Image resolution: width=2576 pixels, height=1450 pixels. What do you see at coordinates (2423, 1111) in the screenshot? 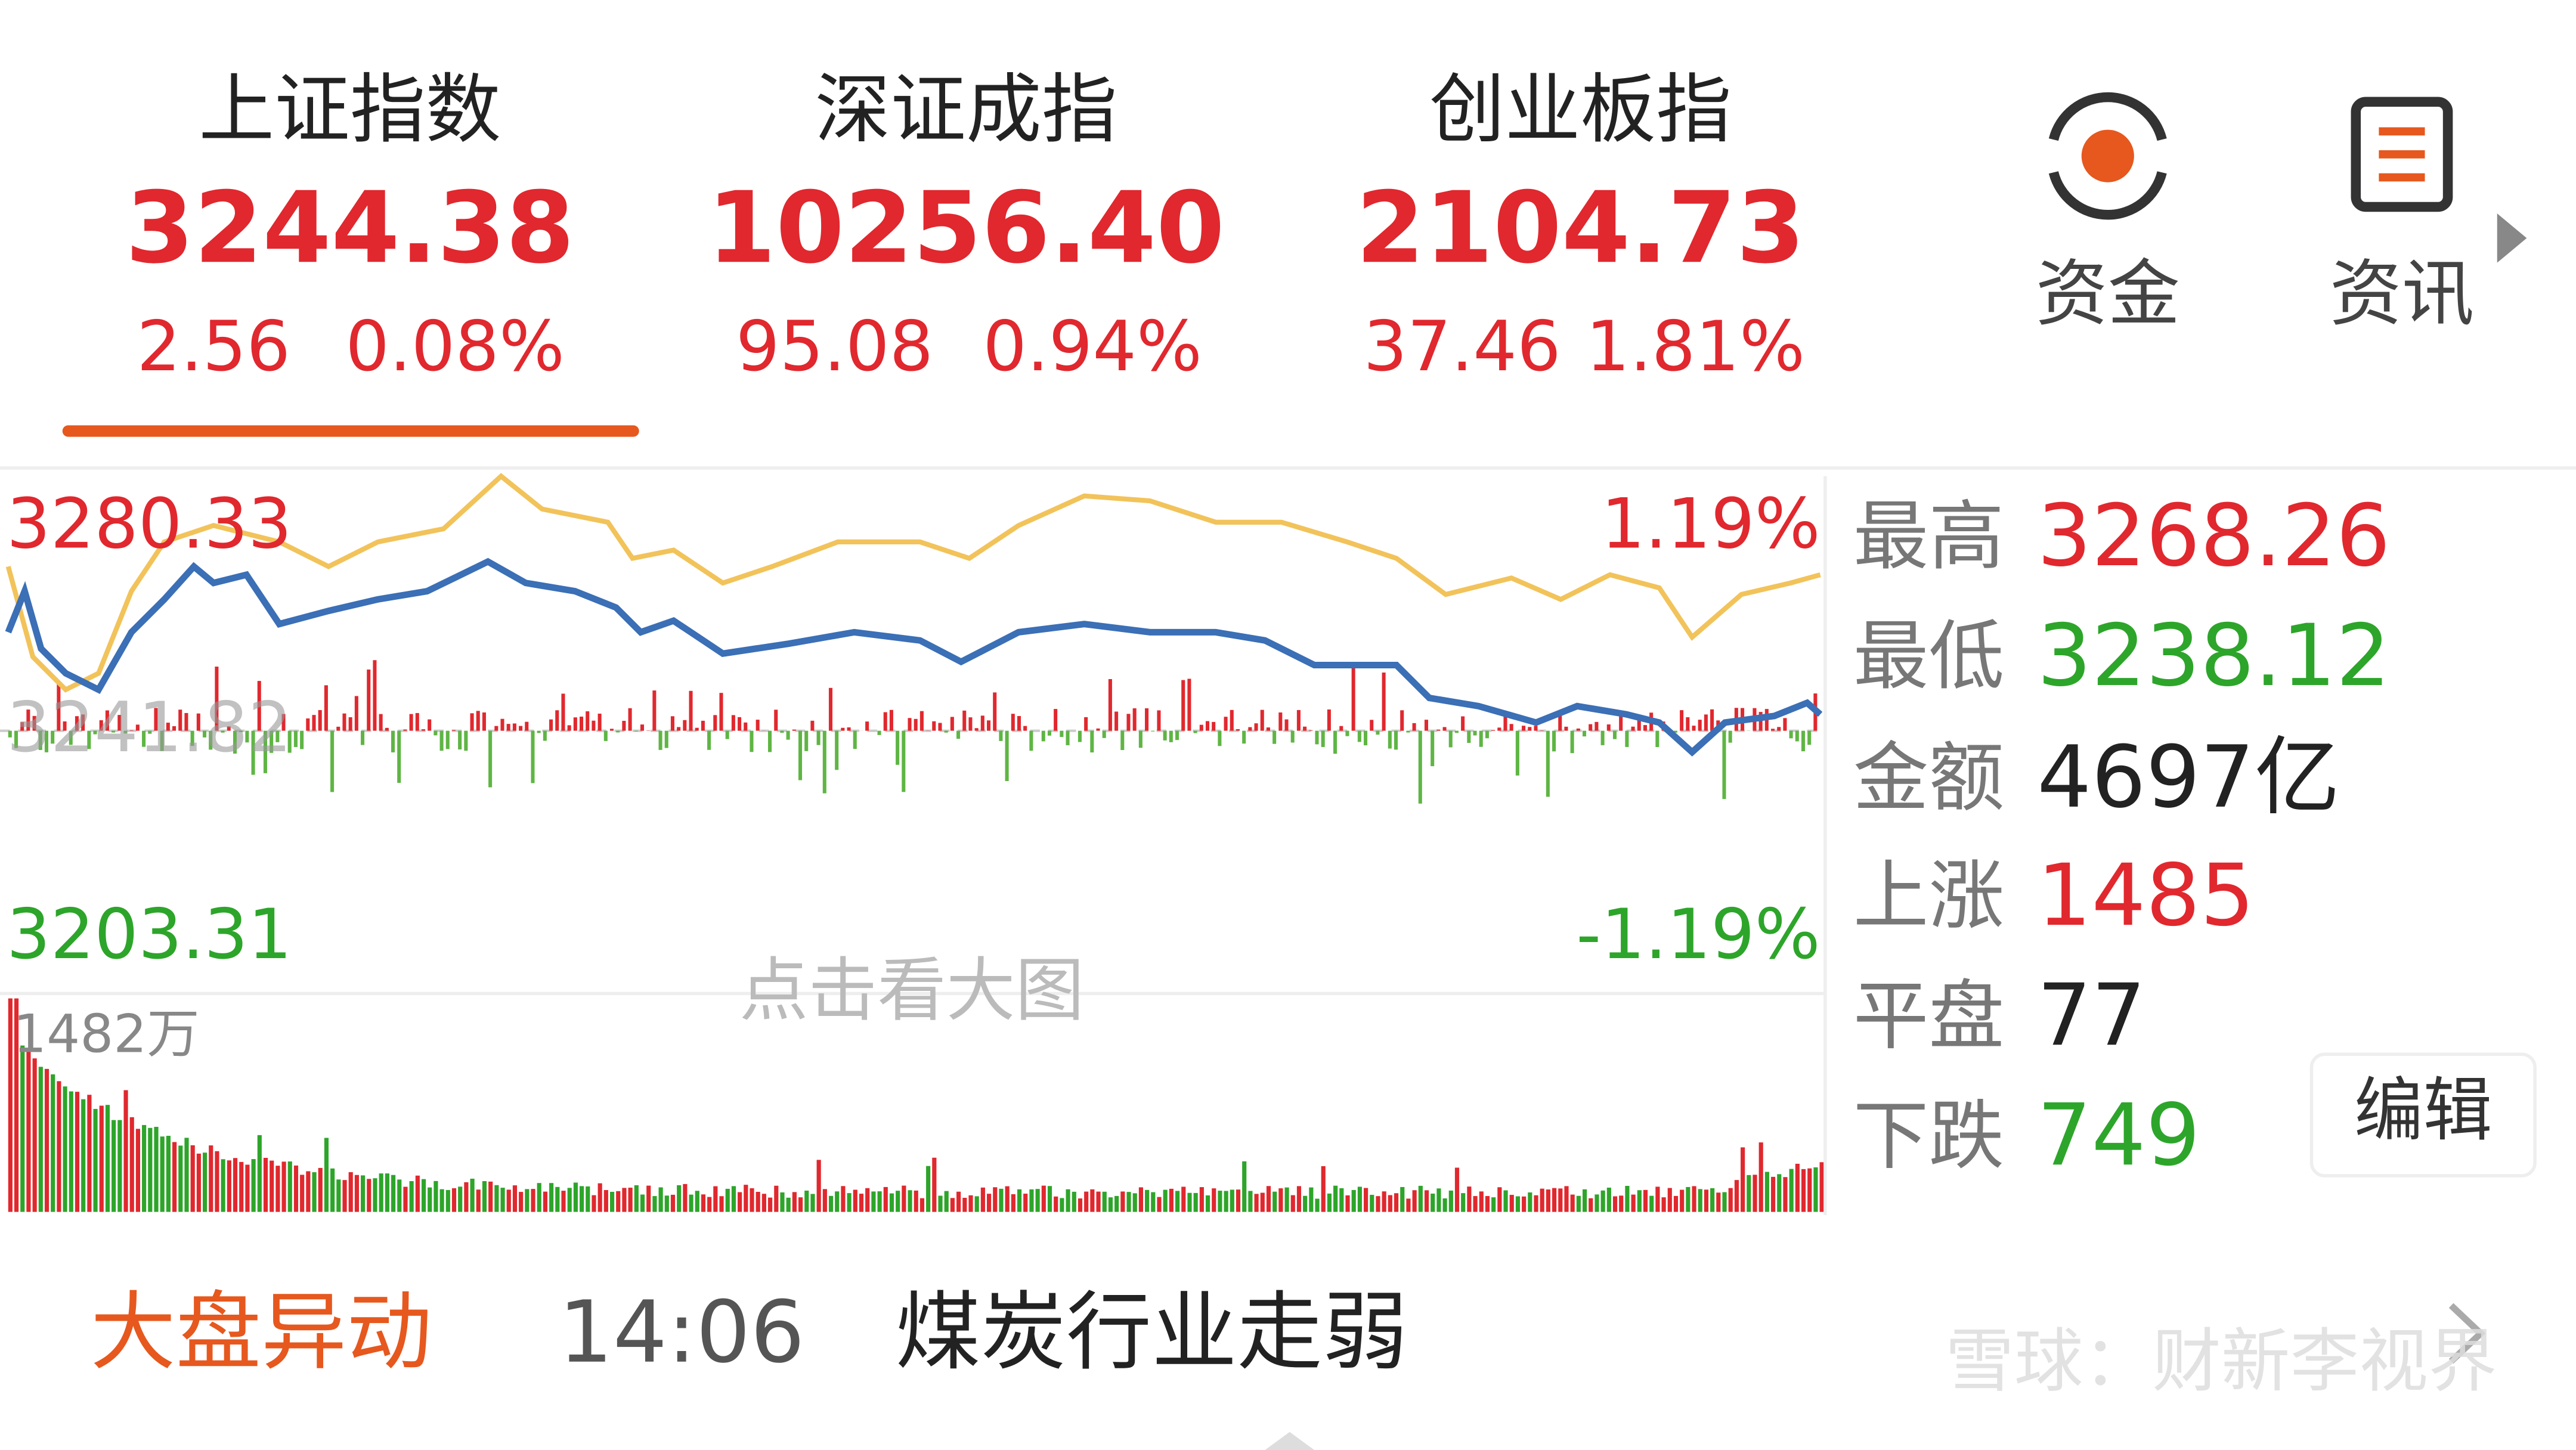
I see `edit-button-label: 编辑` at bounding box center [2423, 1111].